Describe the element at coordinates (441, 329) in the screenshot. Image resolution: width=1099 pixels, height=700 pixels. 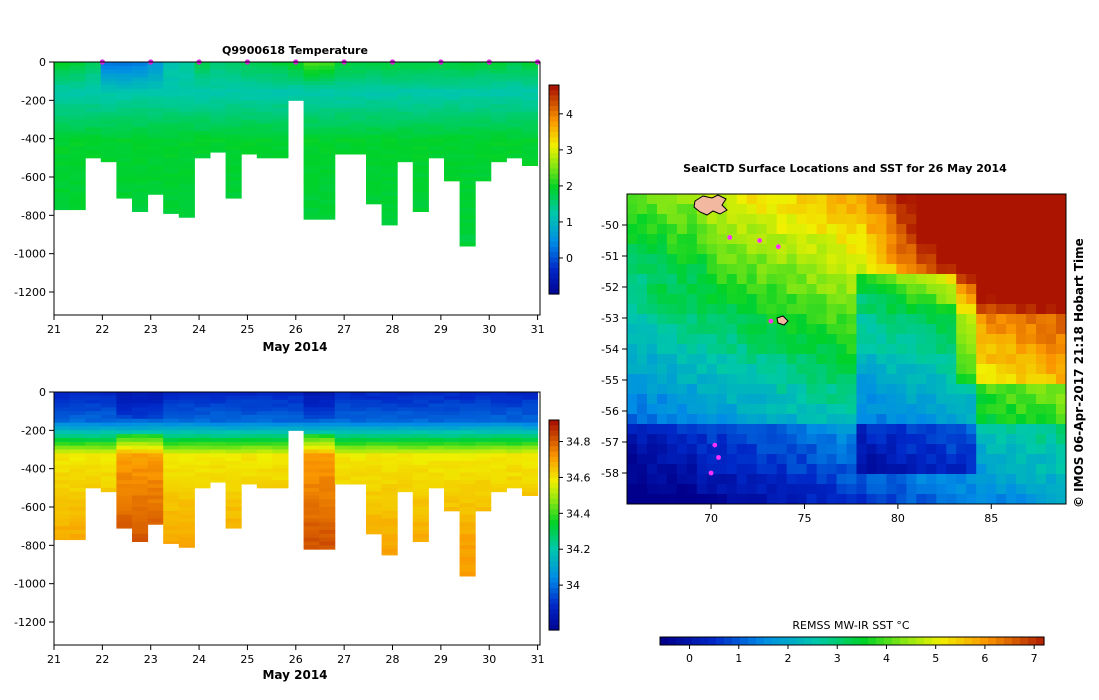
I see `x-tick-label: 29` at that location.